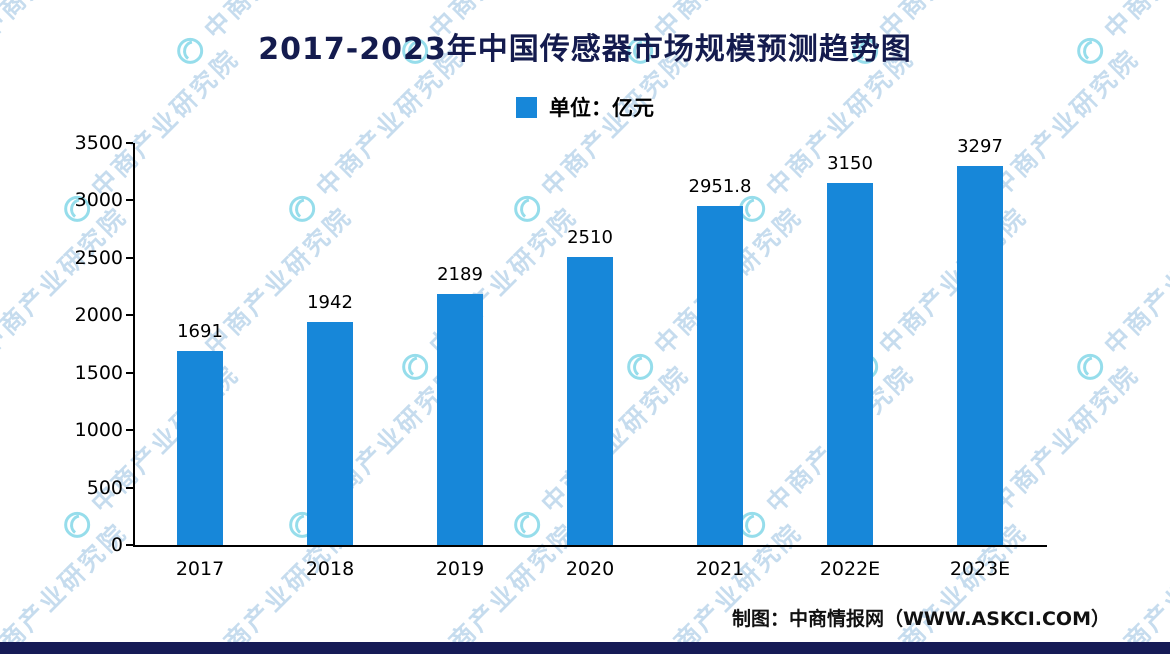 The image size is (1170, 654). I want to click on y-tick-label: 2500, so click(98, 257).